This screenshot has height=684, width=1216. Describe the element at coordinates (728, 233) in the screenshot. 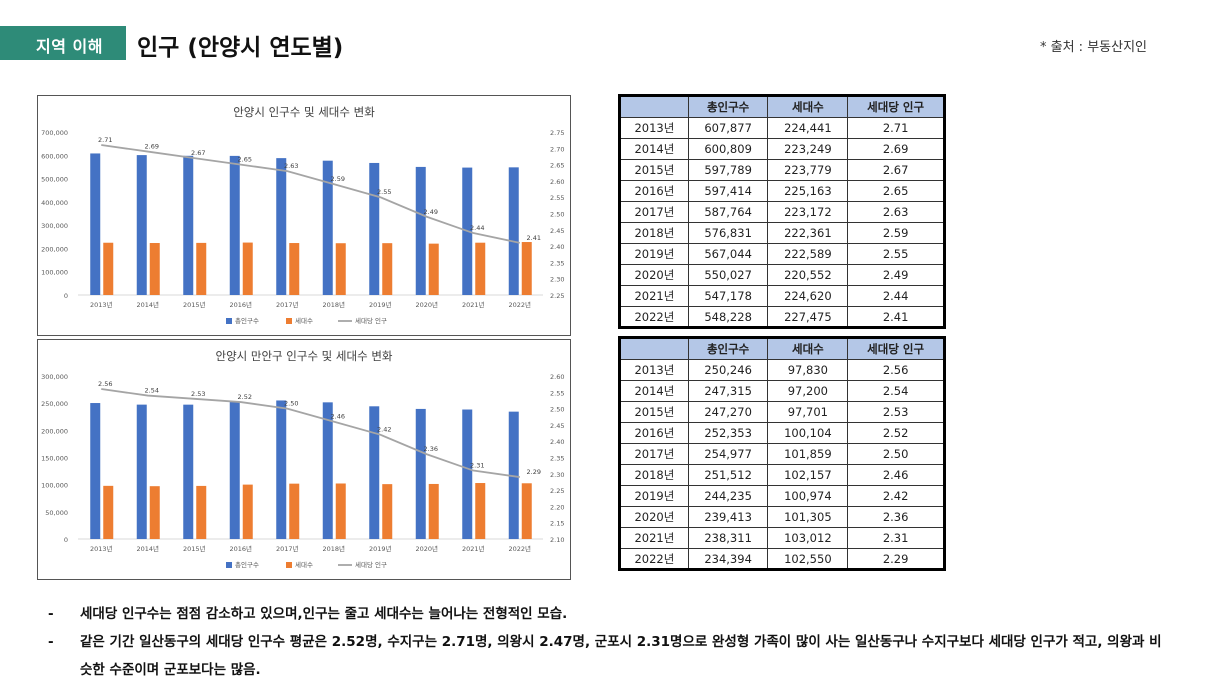

I see `table-cell: 576,831` at that location.